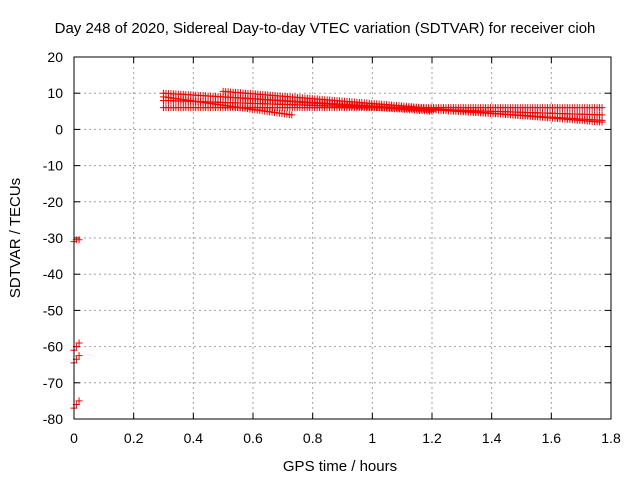 The image size is (640, 480). I want to click on x-tick-label: 1.8, so click(611, 438).